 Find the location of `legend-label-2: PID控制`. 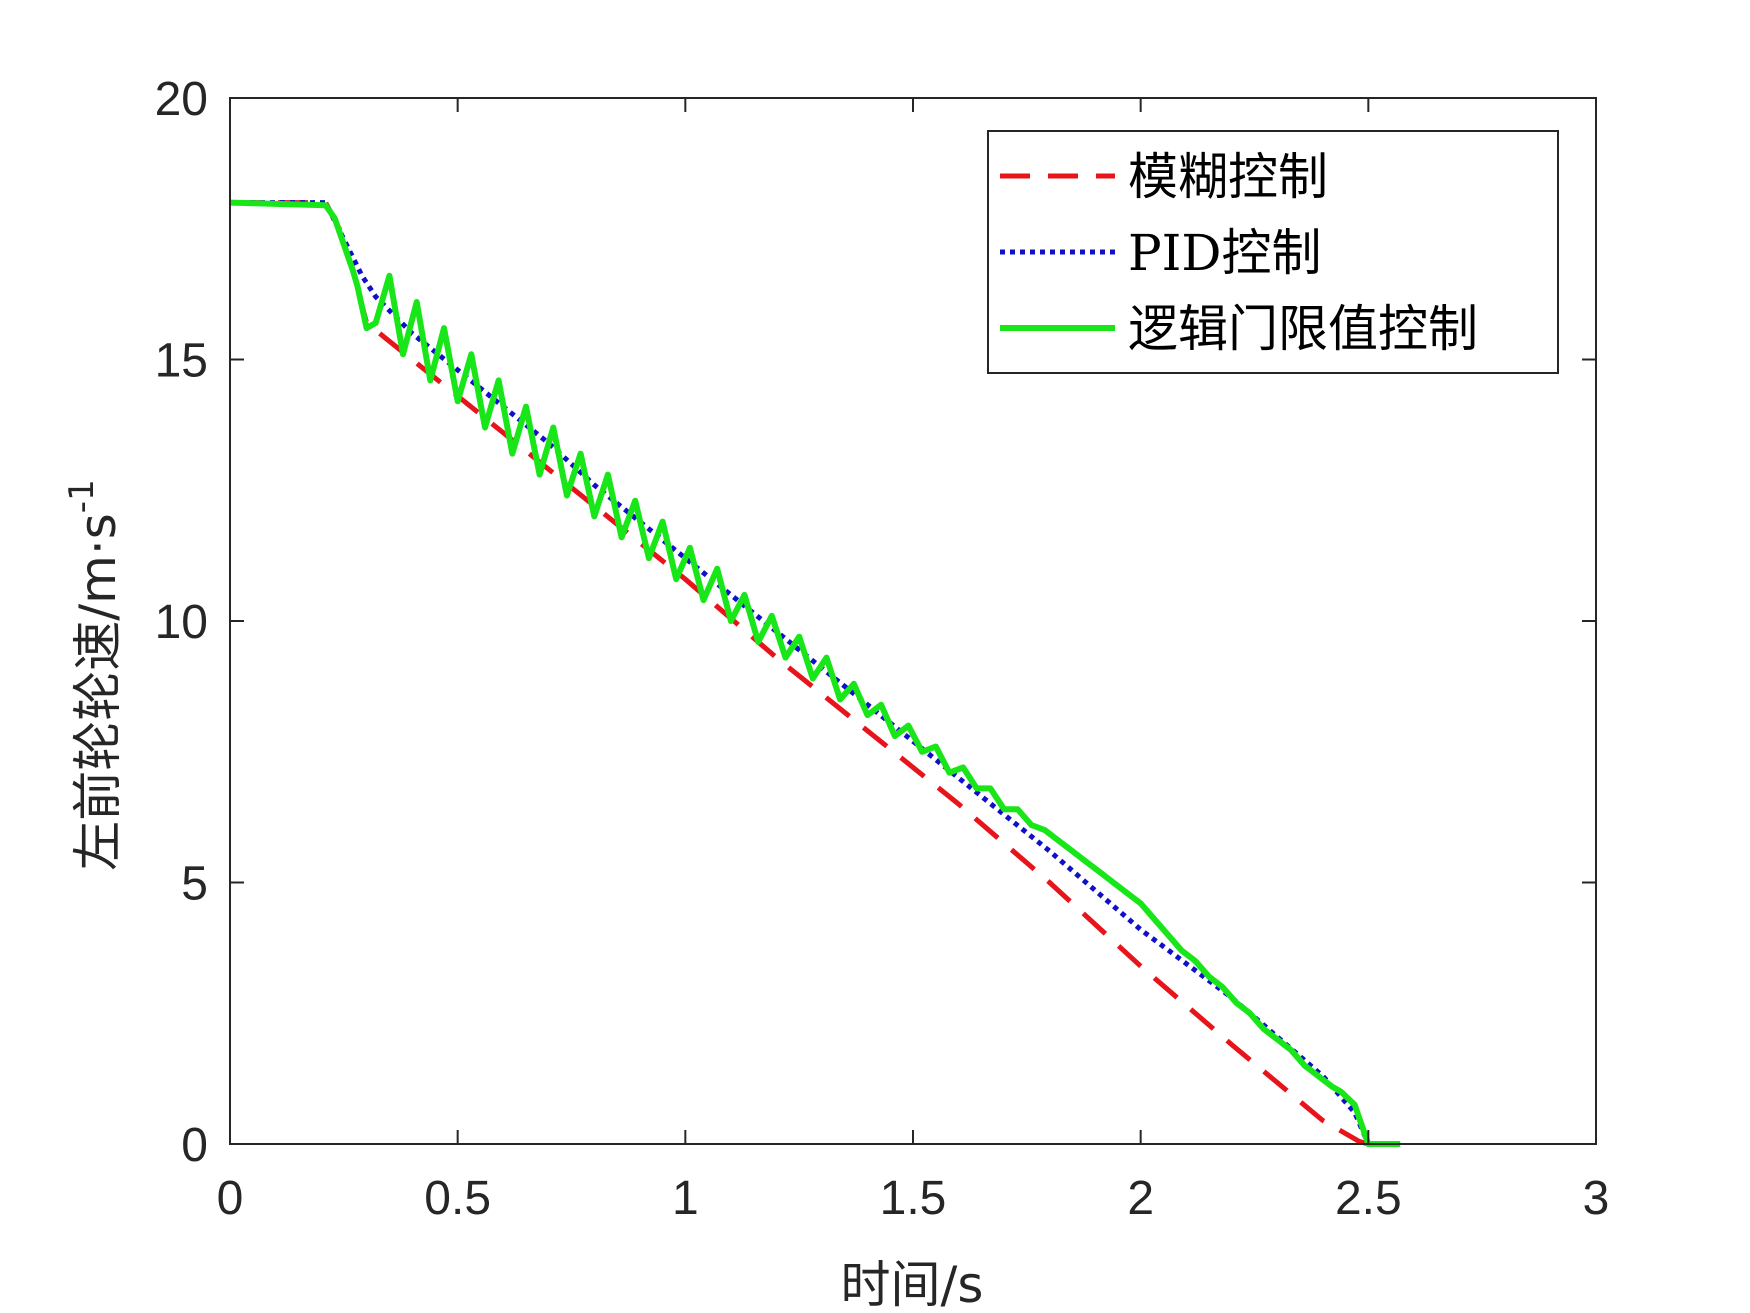

legend-label-2: PID控制 is located at coordinates (1224, 253).